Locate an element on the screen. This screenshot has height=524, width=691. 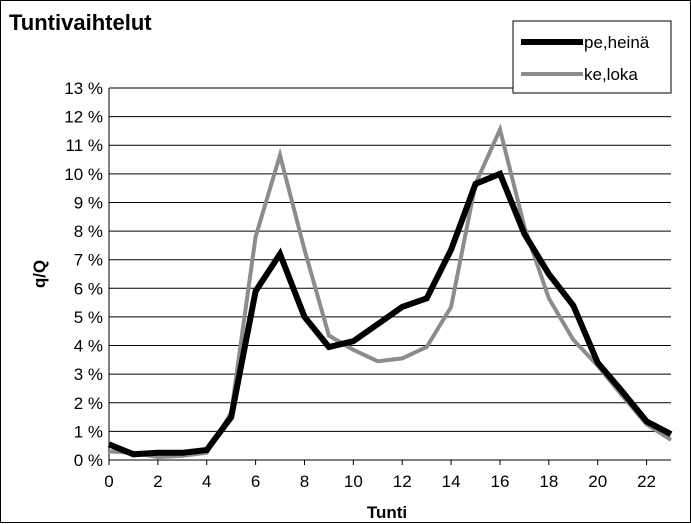
legend-box is located at coordinates (592, 57).